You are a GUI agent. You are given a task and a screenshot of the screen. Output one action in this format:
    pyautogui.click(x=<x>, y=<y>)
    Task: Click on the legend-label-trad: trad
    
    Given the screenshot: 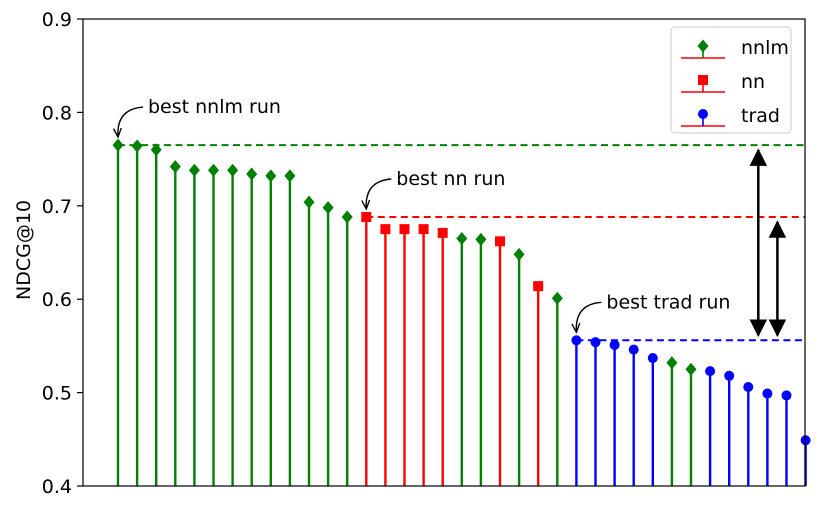 What is the action you would take?
    pyautogui.click(x=760, y=116)
    